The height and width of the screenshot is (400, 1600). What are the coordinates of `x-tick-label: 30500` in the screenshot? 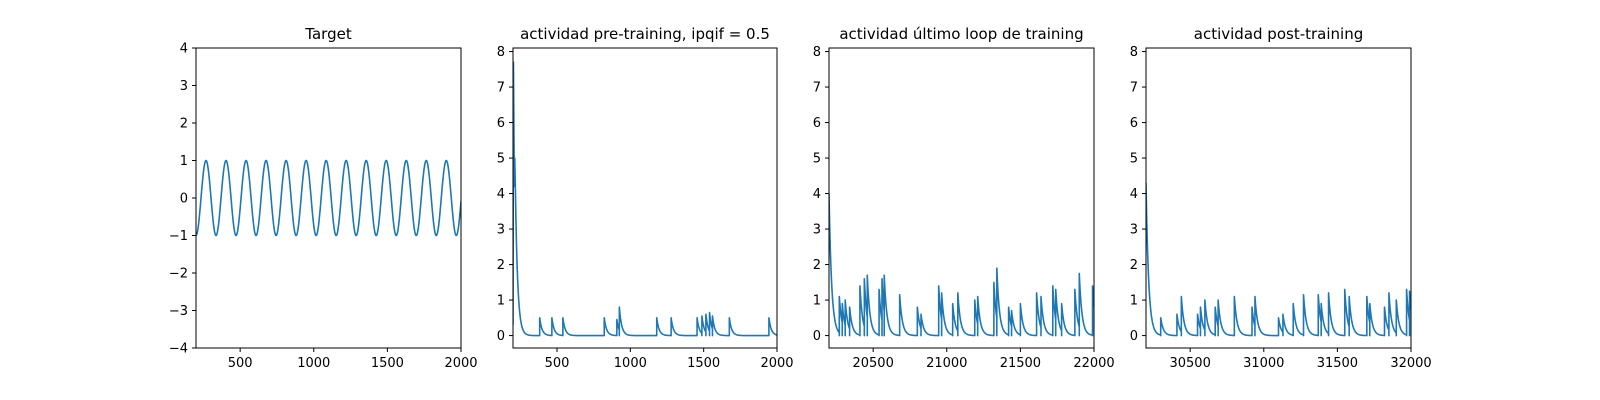 It's located at (1189, 363).